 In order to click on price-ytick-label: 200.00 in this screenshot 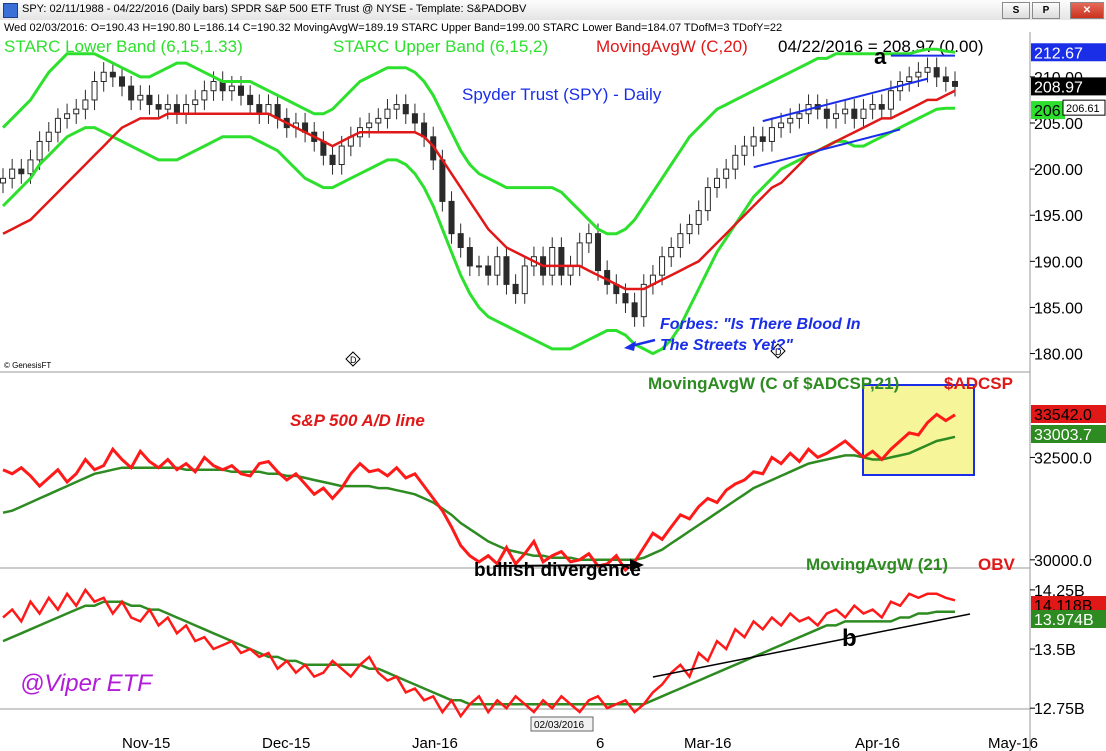, I will do `click(1058, 170)`.